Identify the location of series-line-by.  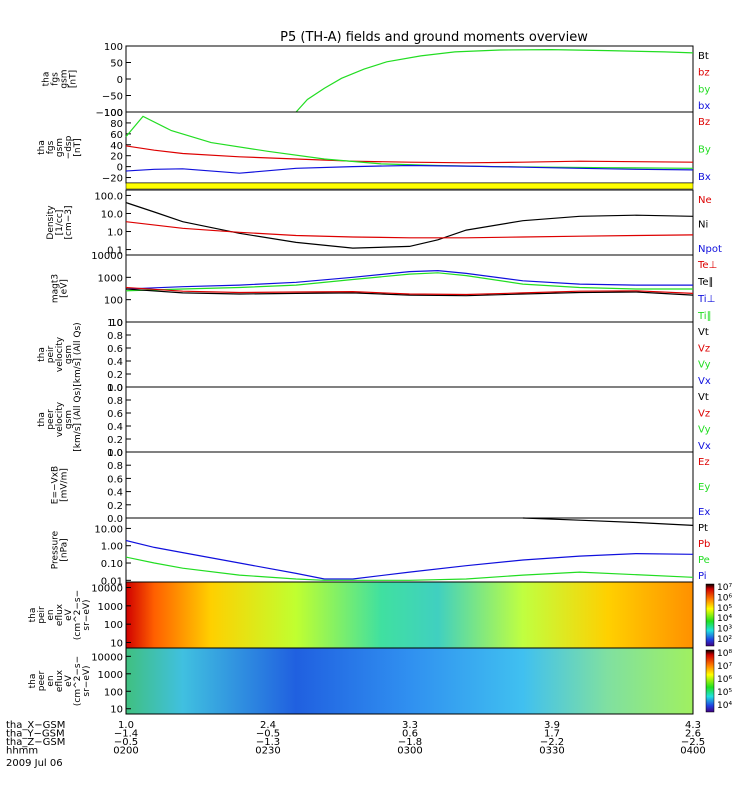
(494, 80).